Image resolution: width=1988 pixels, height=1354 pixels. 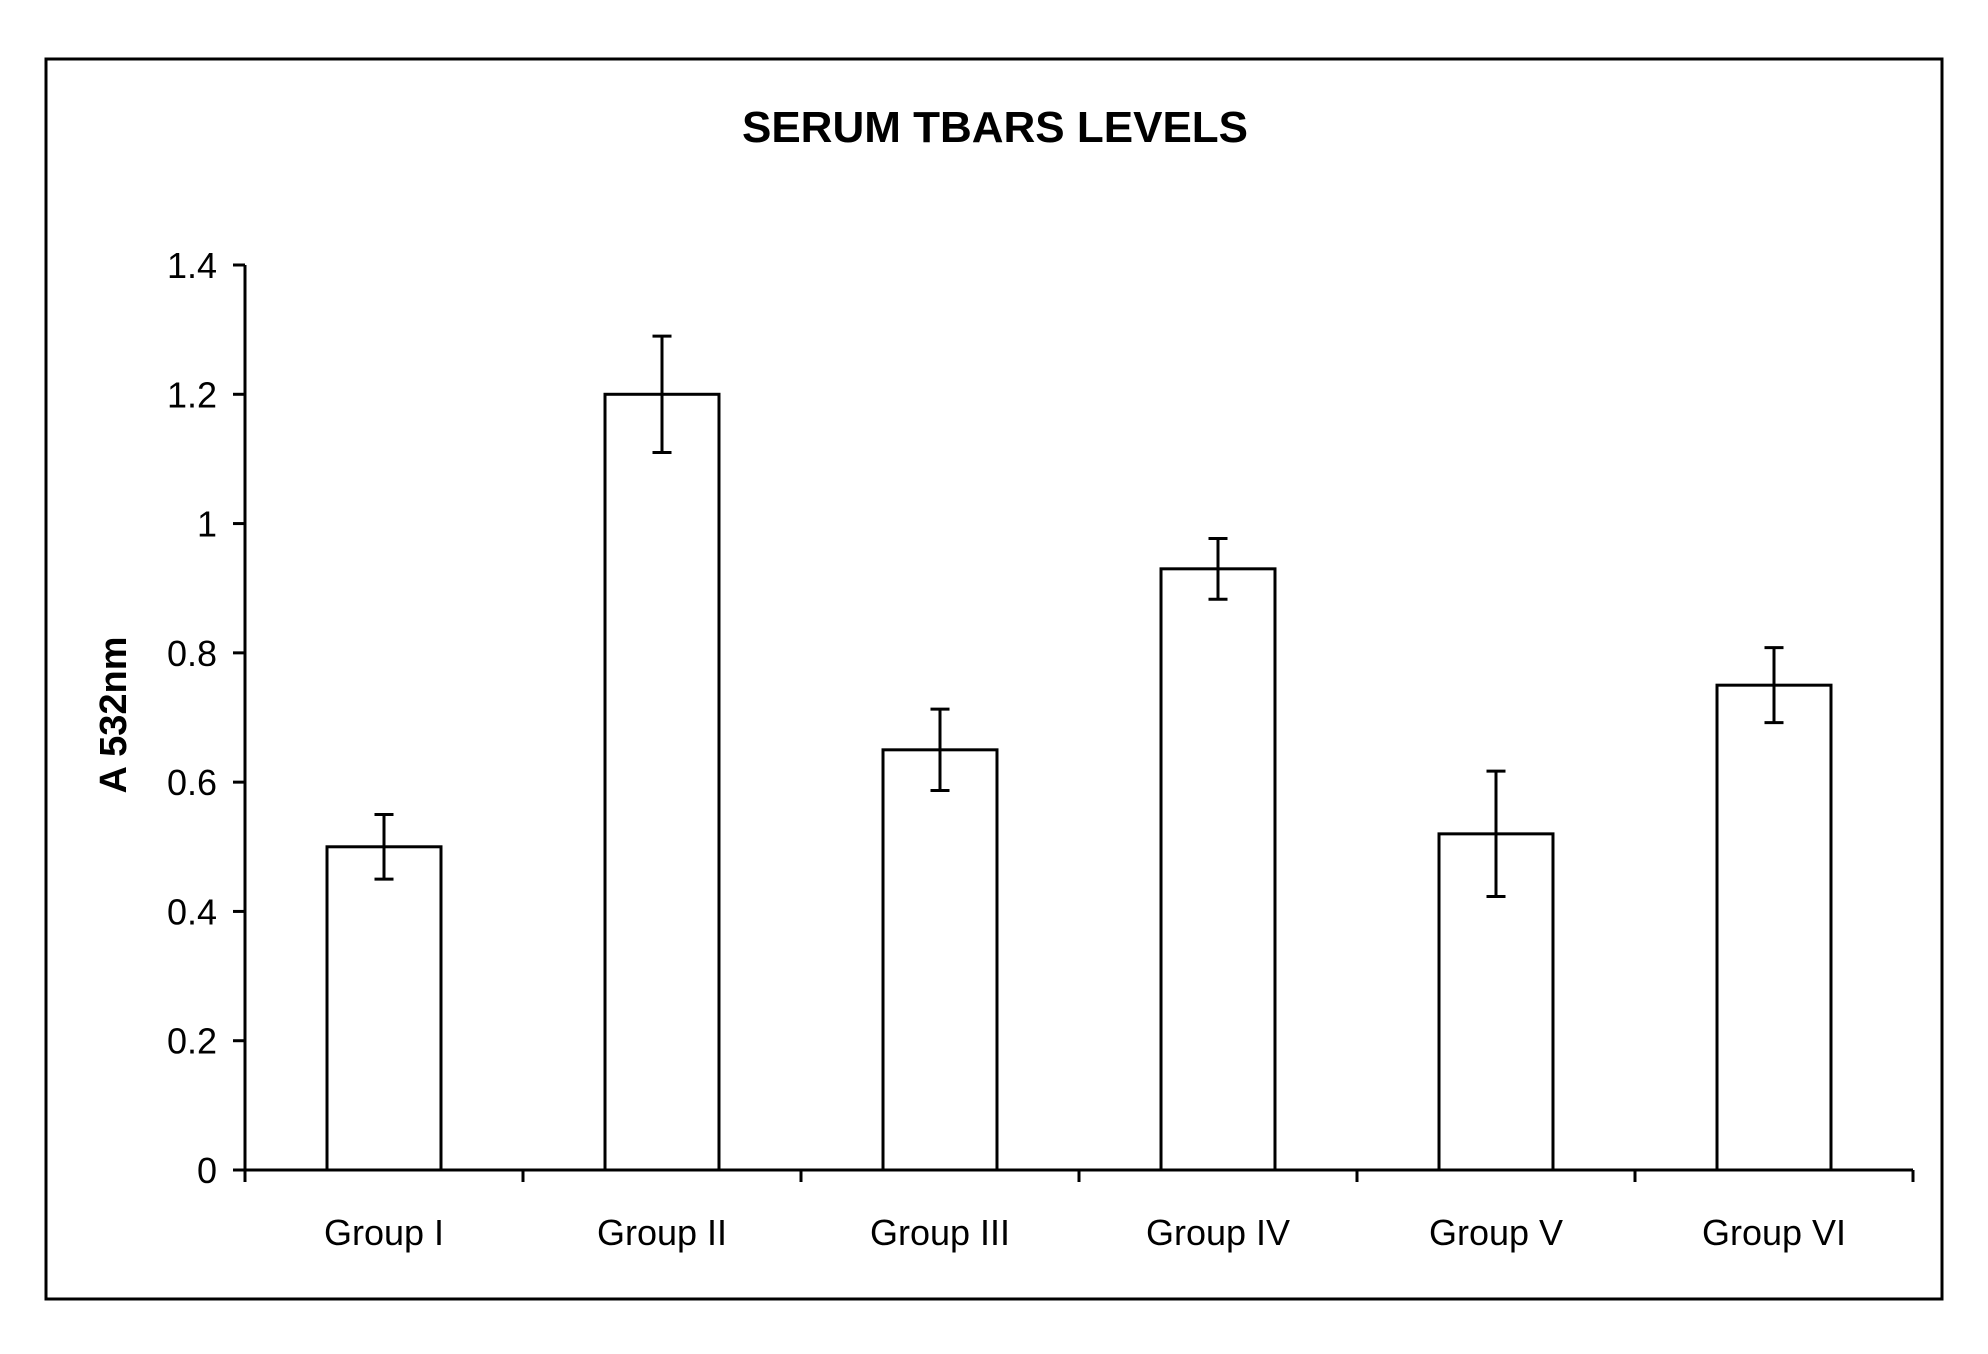 What do you see at coordinates (192, 265) in the screenshot?
I see `y-tick-label: 1.4` at bounding box center [192, 265].